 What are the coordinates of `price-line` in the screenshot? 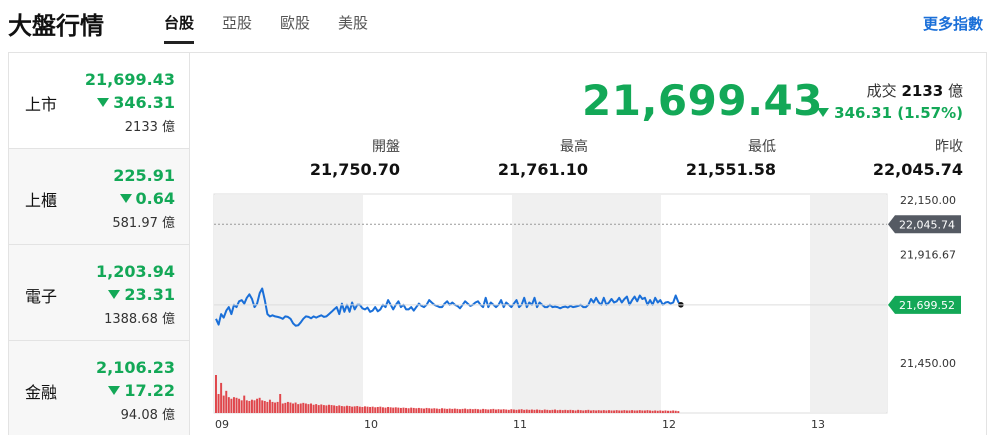 It's located at (448, 307).